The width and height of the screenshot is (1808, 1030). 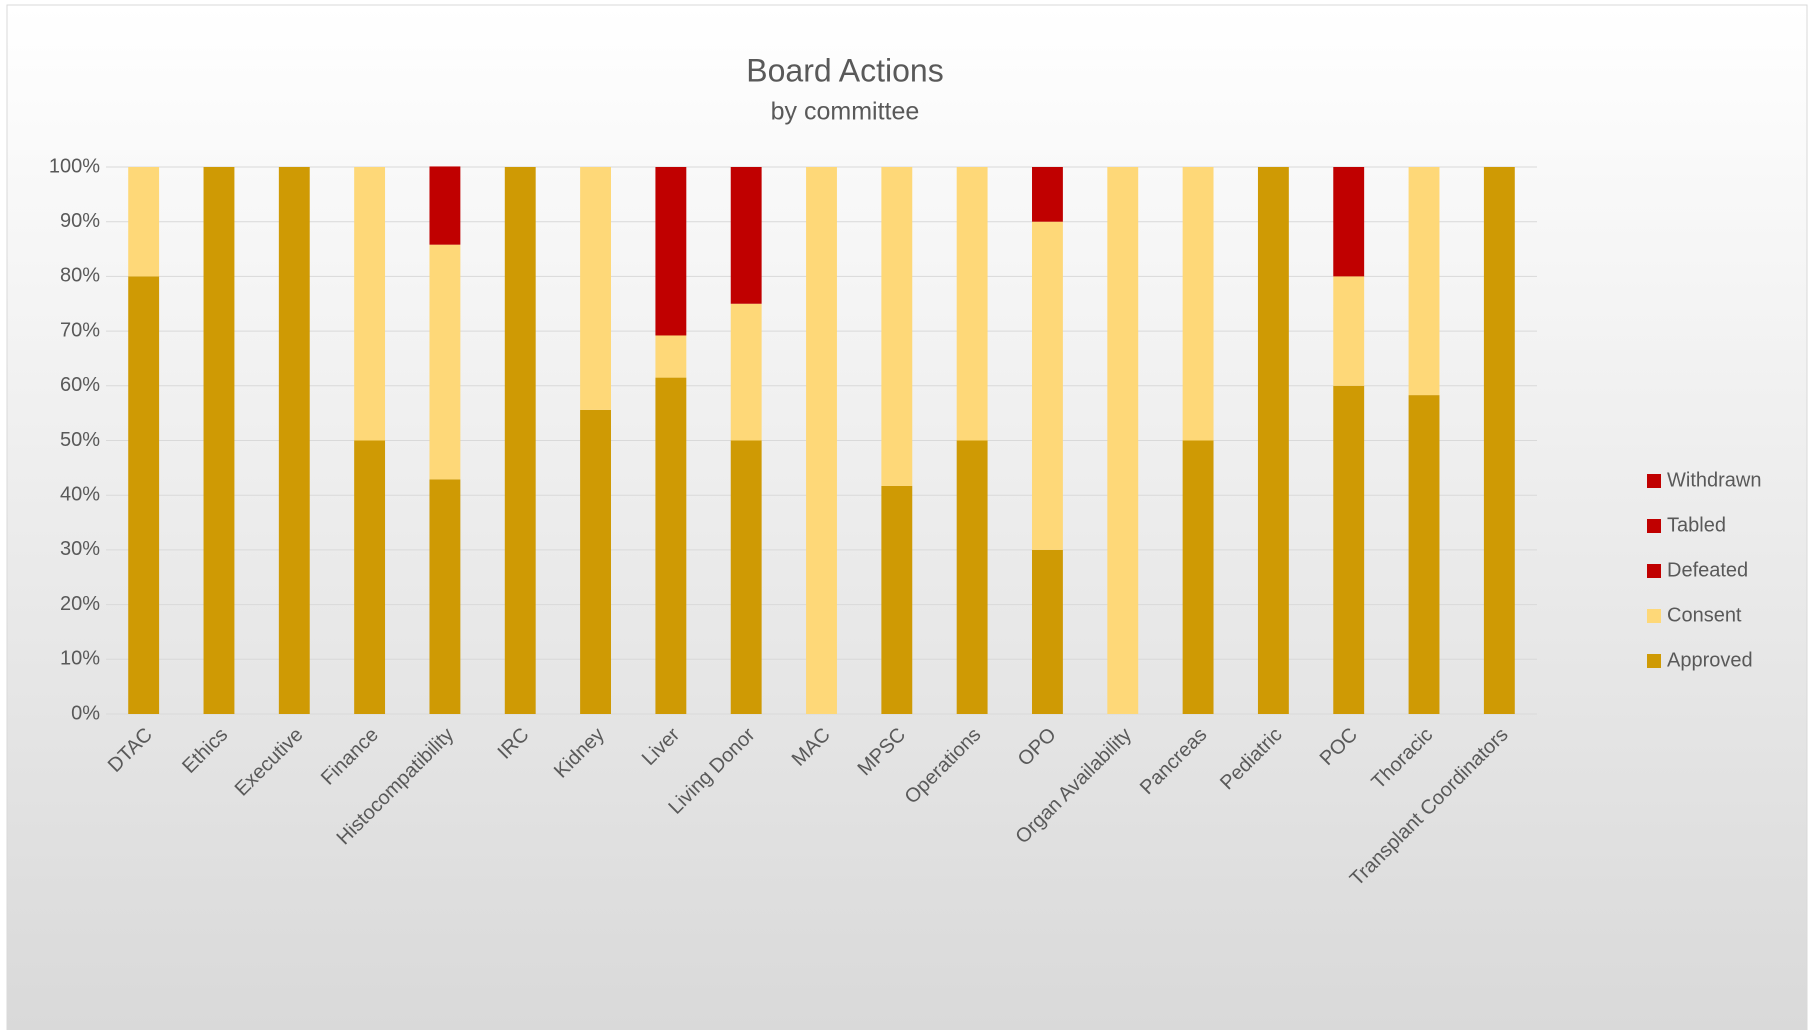 What do you see at coordinates (1710, 660) in the screenshot?
I see `legend-label: Approved` at bounding box center [1710, 660].